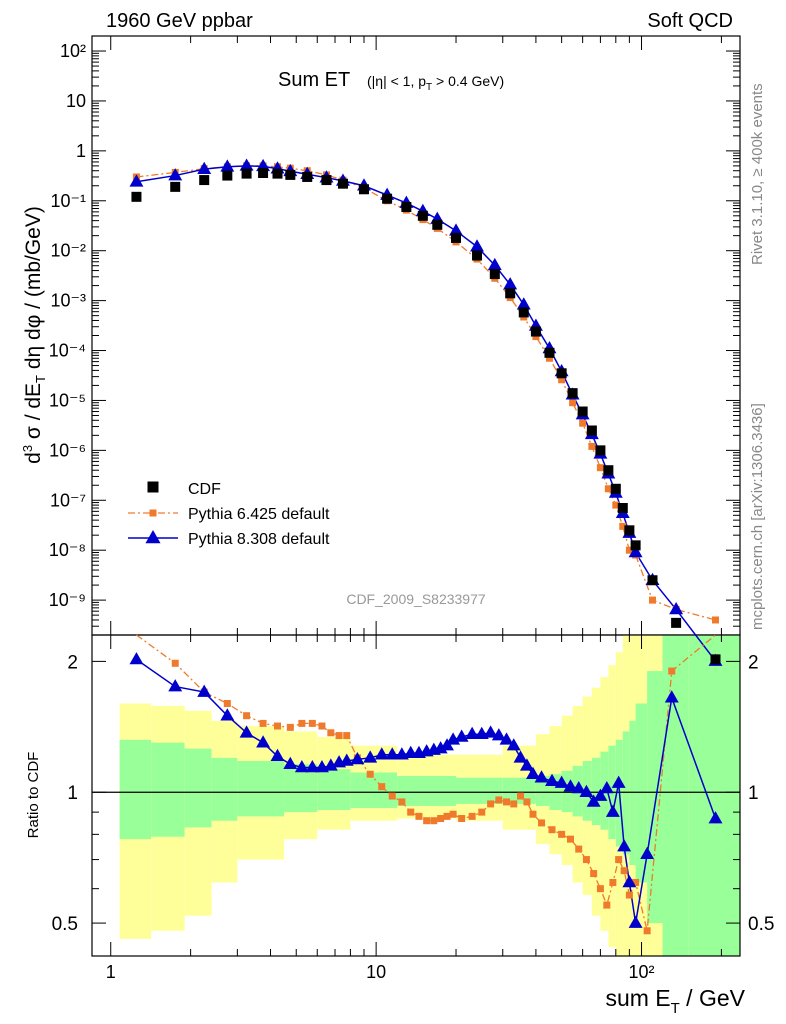 This screenshot has height=1024, width=786. What do you see at coordinates (416, 599) in the screenshot?
I see `analysis-id: CDF_2009_S8233977` at bounding box center [416, 599].